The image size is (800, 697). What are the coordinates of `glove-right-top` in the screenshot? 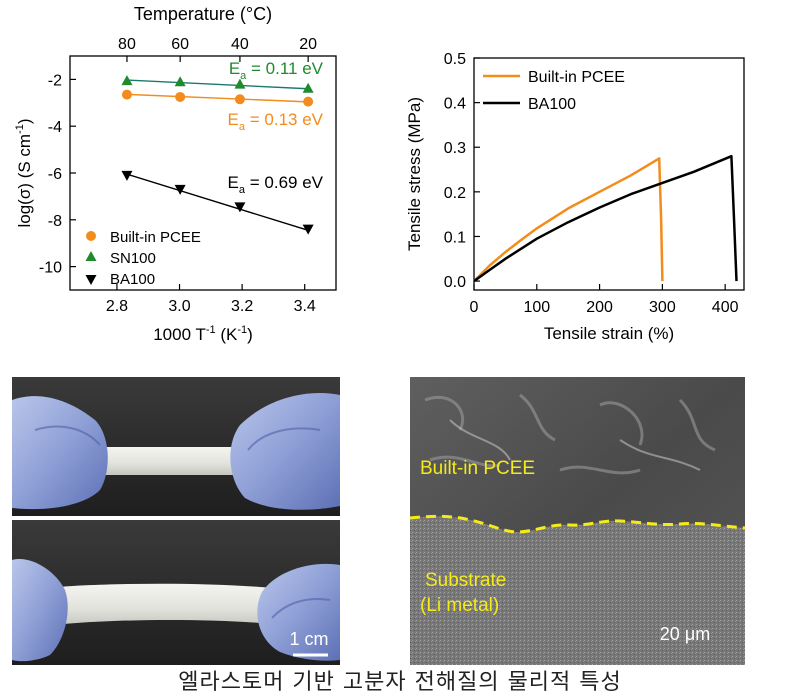 It's located at (285, 451).